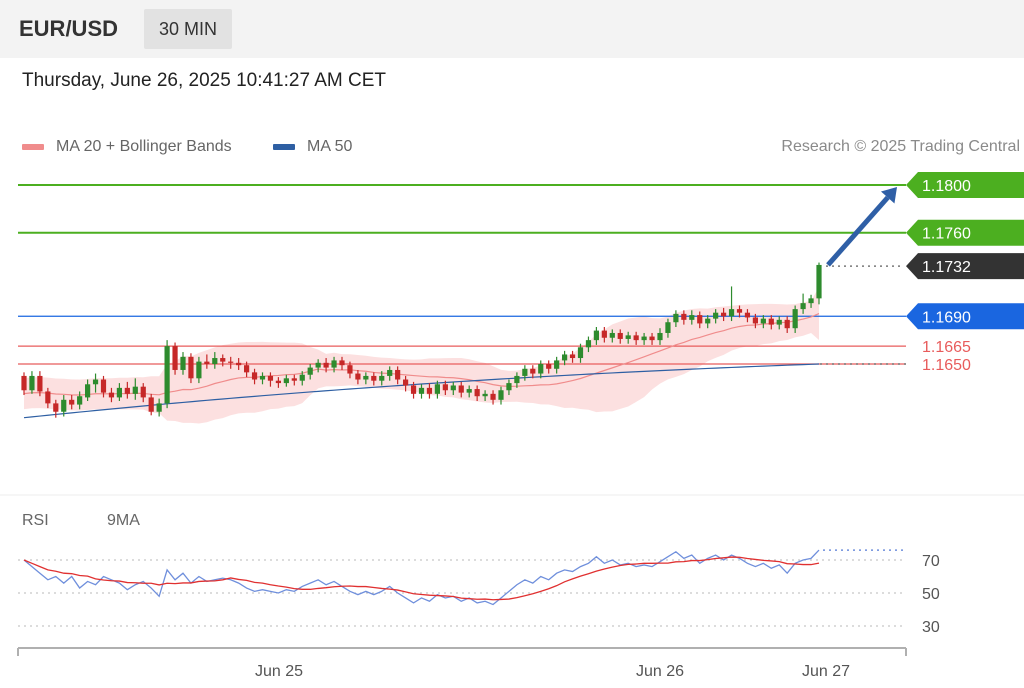 This screenshot has width=1024, height=688. I want to click on x-tick-label: Jun 27, so click(826, 671).